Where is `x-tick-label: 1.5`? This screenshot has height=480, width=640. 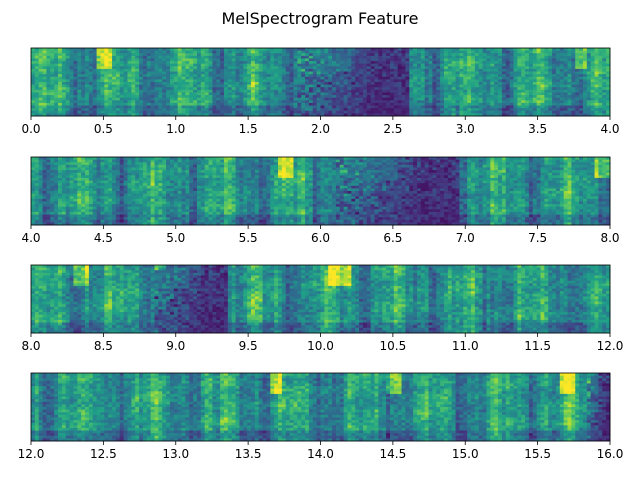
x-tick-label: 1.5 is located at coordinates (248, 129).